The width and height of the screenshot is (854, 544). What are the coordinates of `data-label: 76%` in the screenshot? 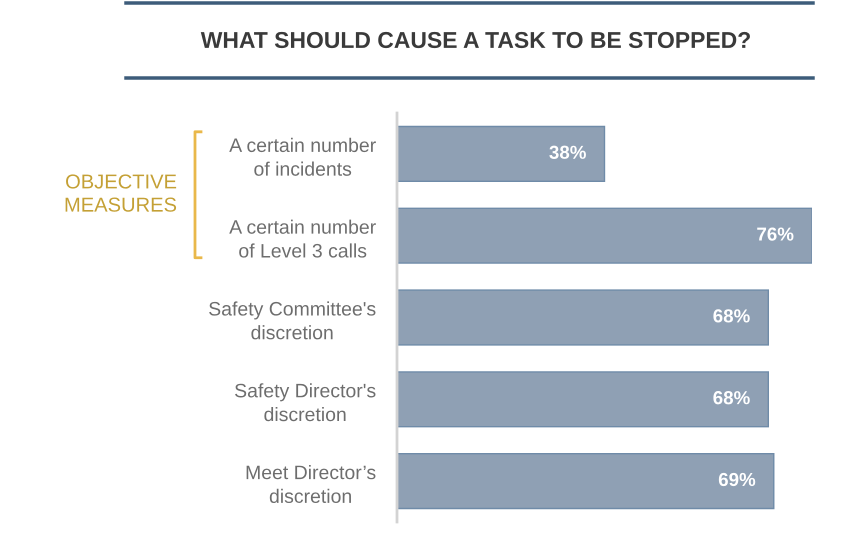 It's located at (775, 234).